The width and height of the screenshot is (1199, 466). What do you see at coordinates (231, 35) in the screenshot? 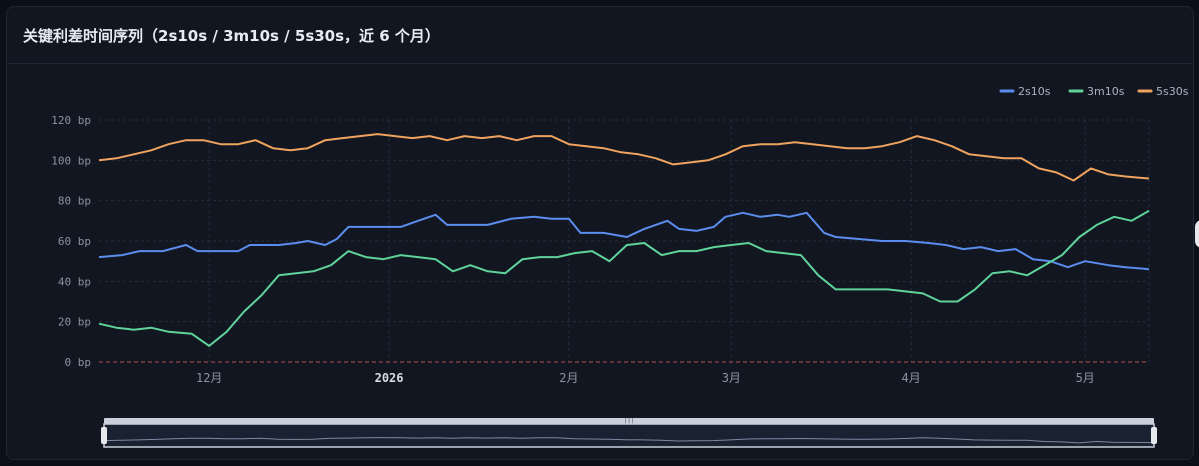
I see `chart-title: 关键利差时间序列（2s10s / 3m10s / 5s30s，近 6 个月）` at bounding box center [231, 35].